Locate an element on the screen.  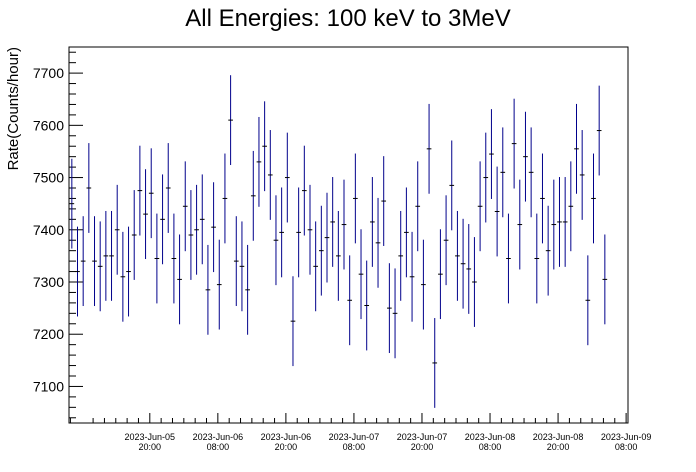
y-tick-label: 7400 is located at coordinates (48, 230).